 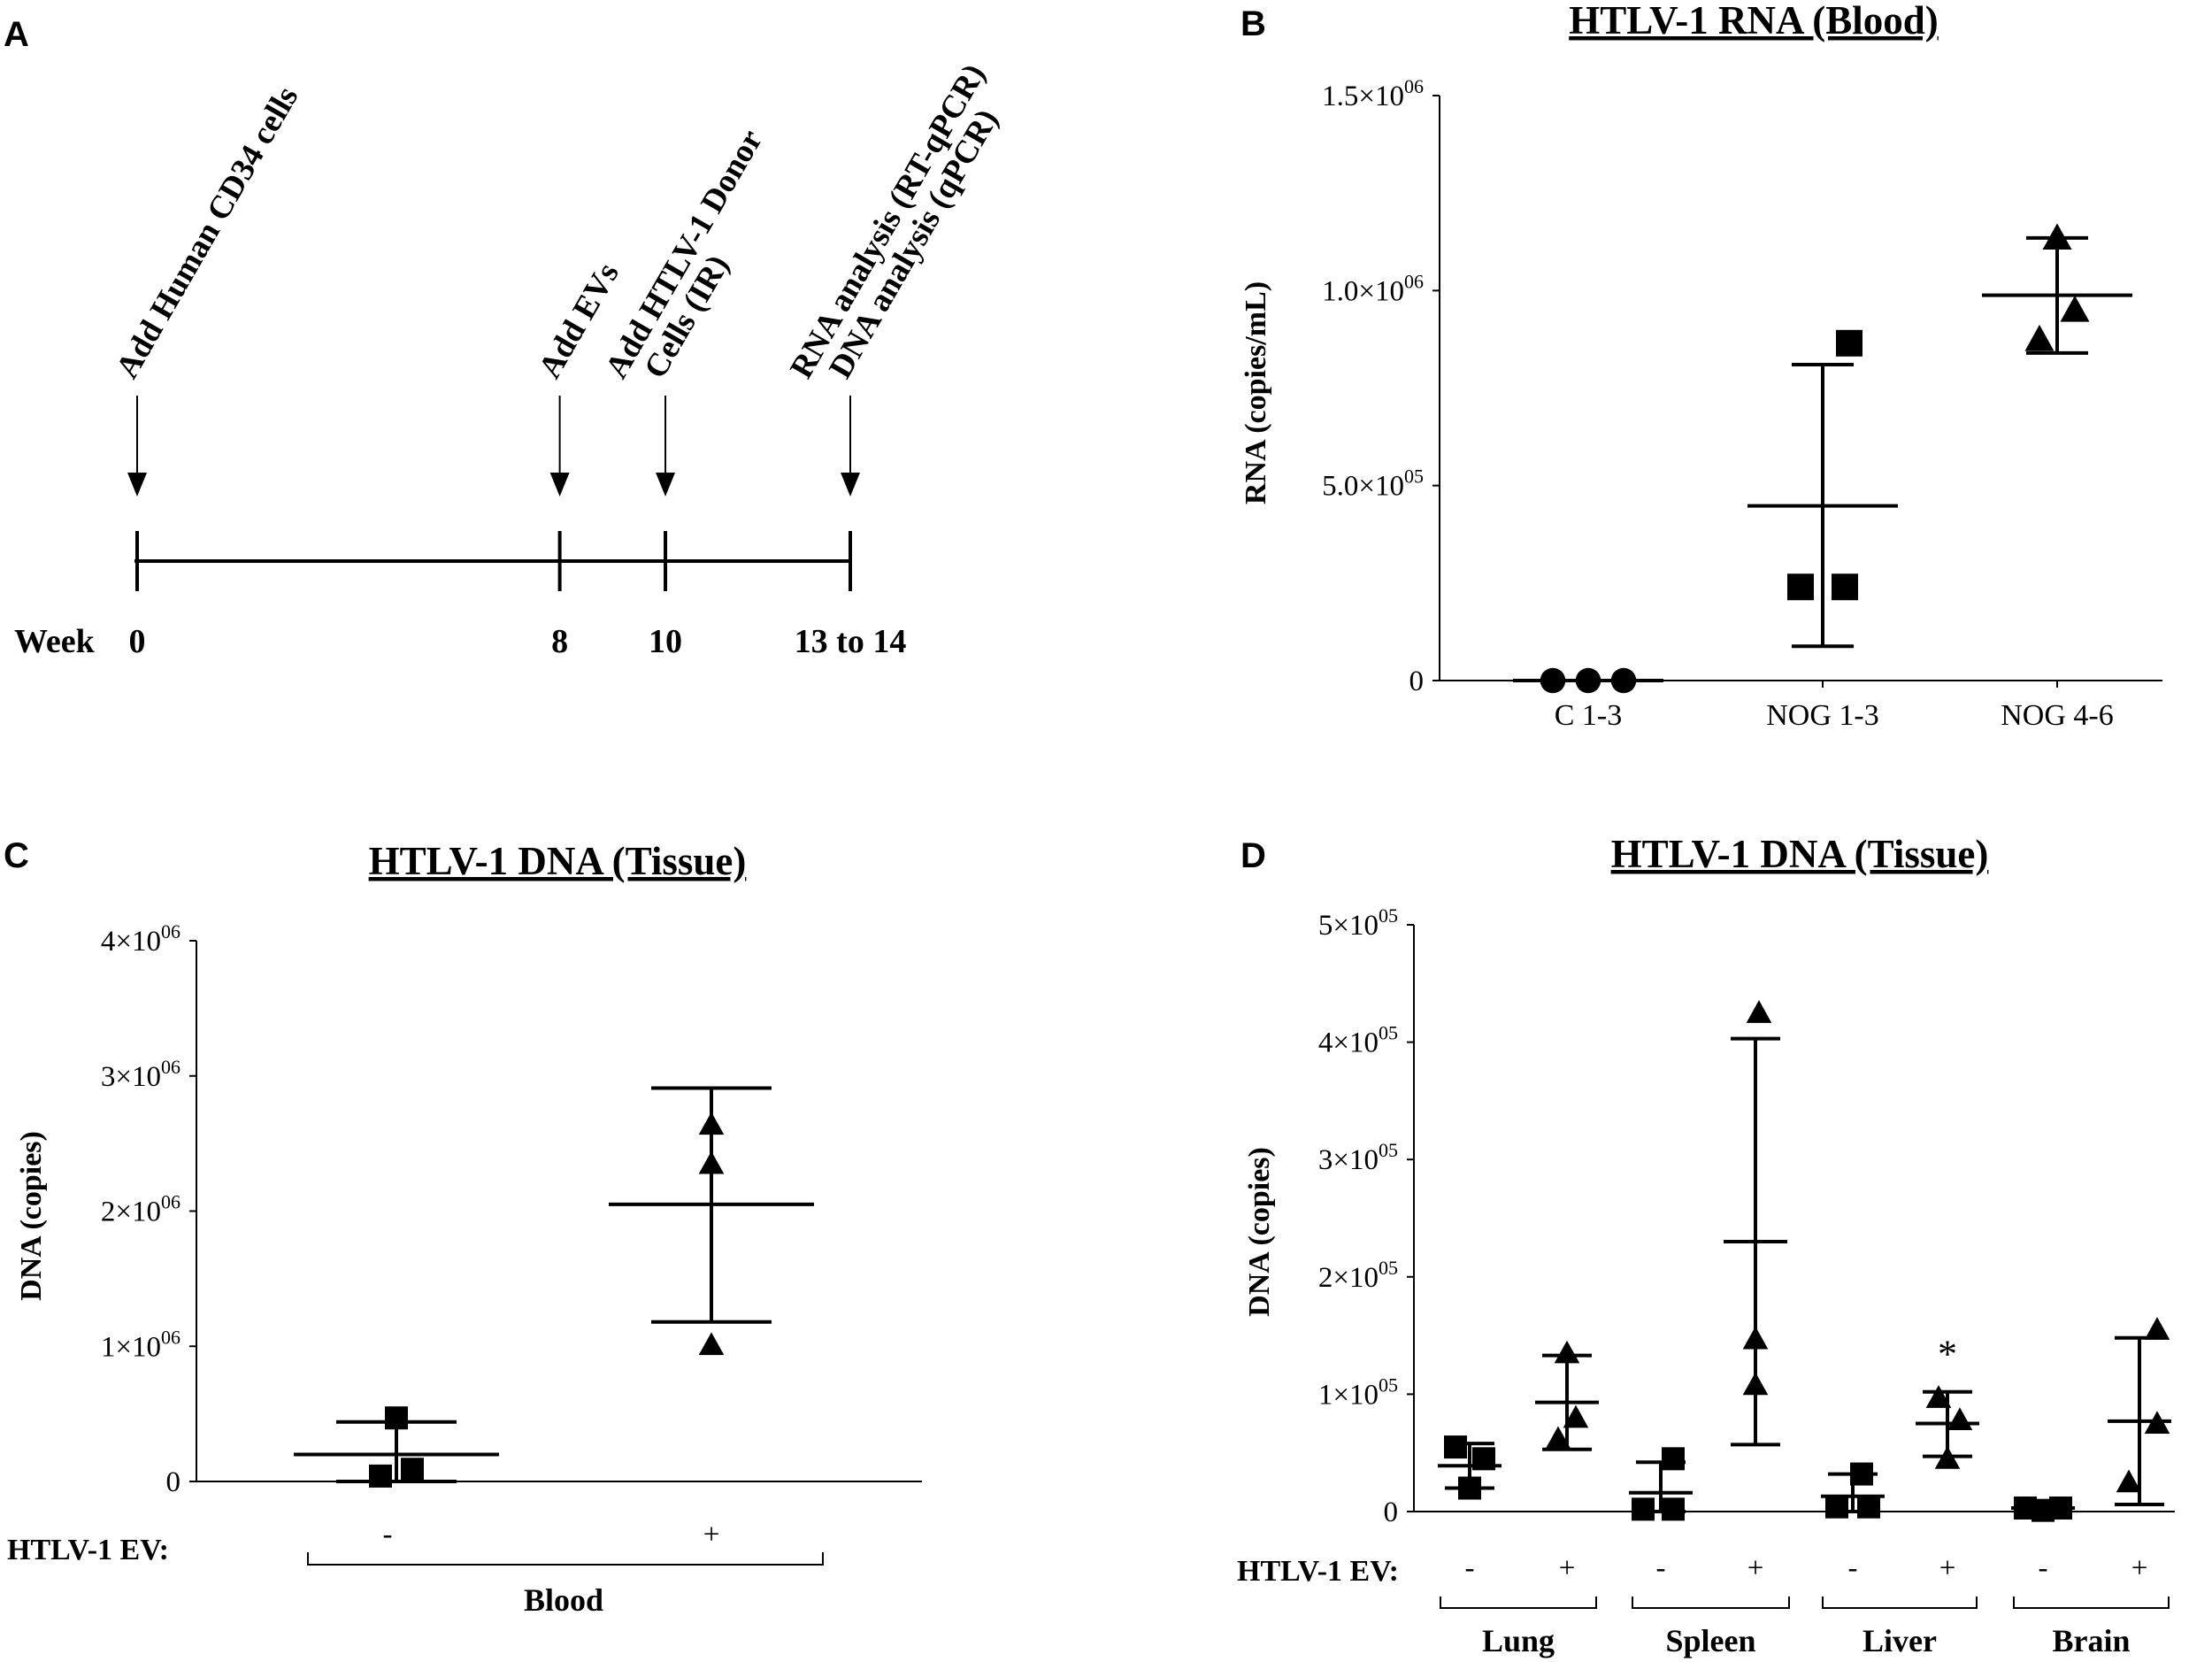 What do you see at coordinates (88, 1550) in the screenshot?
I see `panel-c-factor-label: HTLV-1 EV:` at bounding box center [88, 1550].